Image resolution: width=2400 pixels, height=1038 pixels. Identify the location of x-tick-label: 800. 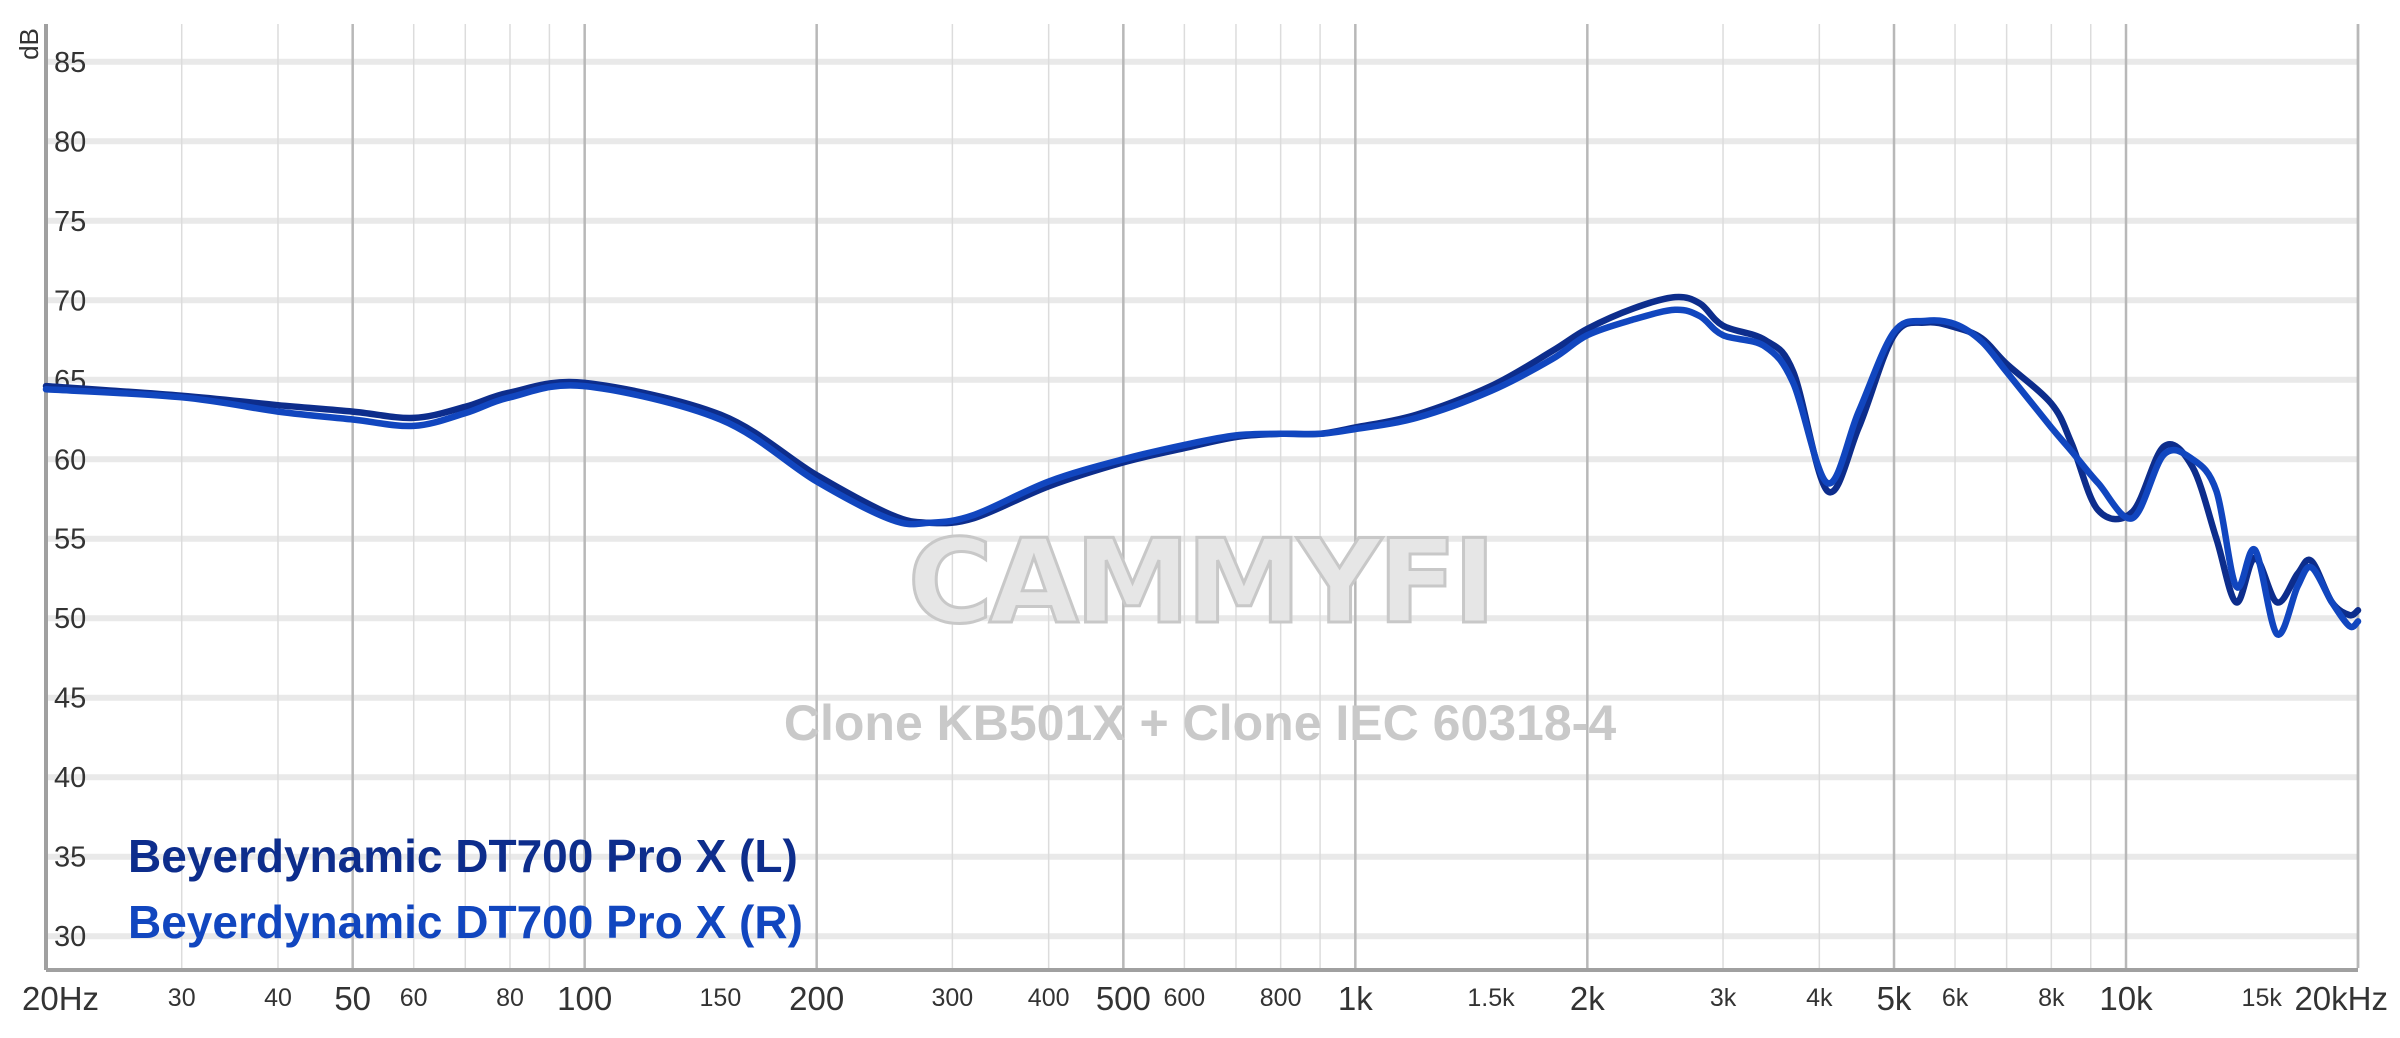
(1281, 998).